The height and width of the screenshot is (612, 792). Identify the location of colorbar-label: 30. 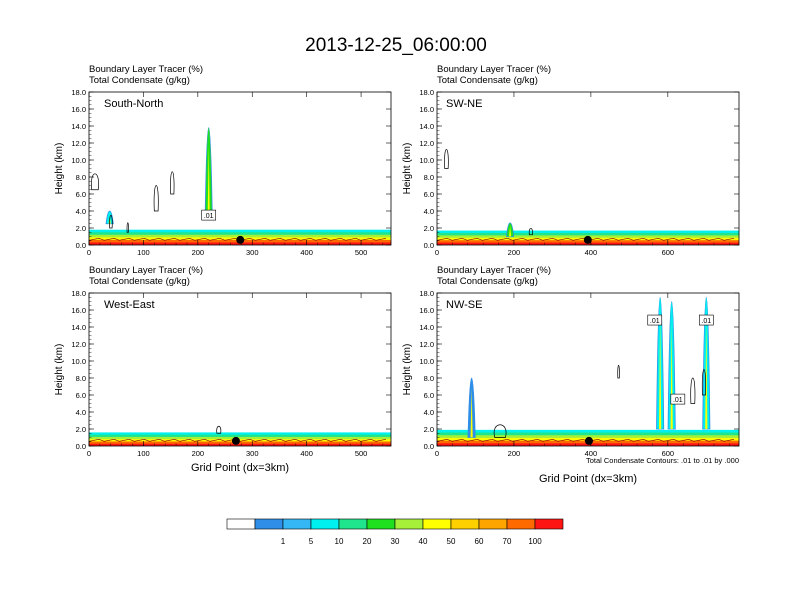
(395, 541).